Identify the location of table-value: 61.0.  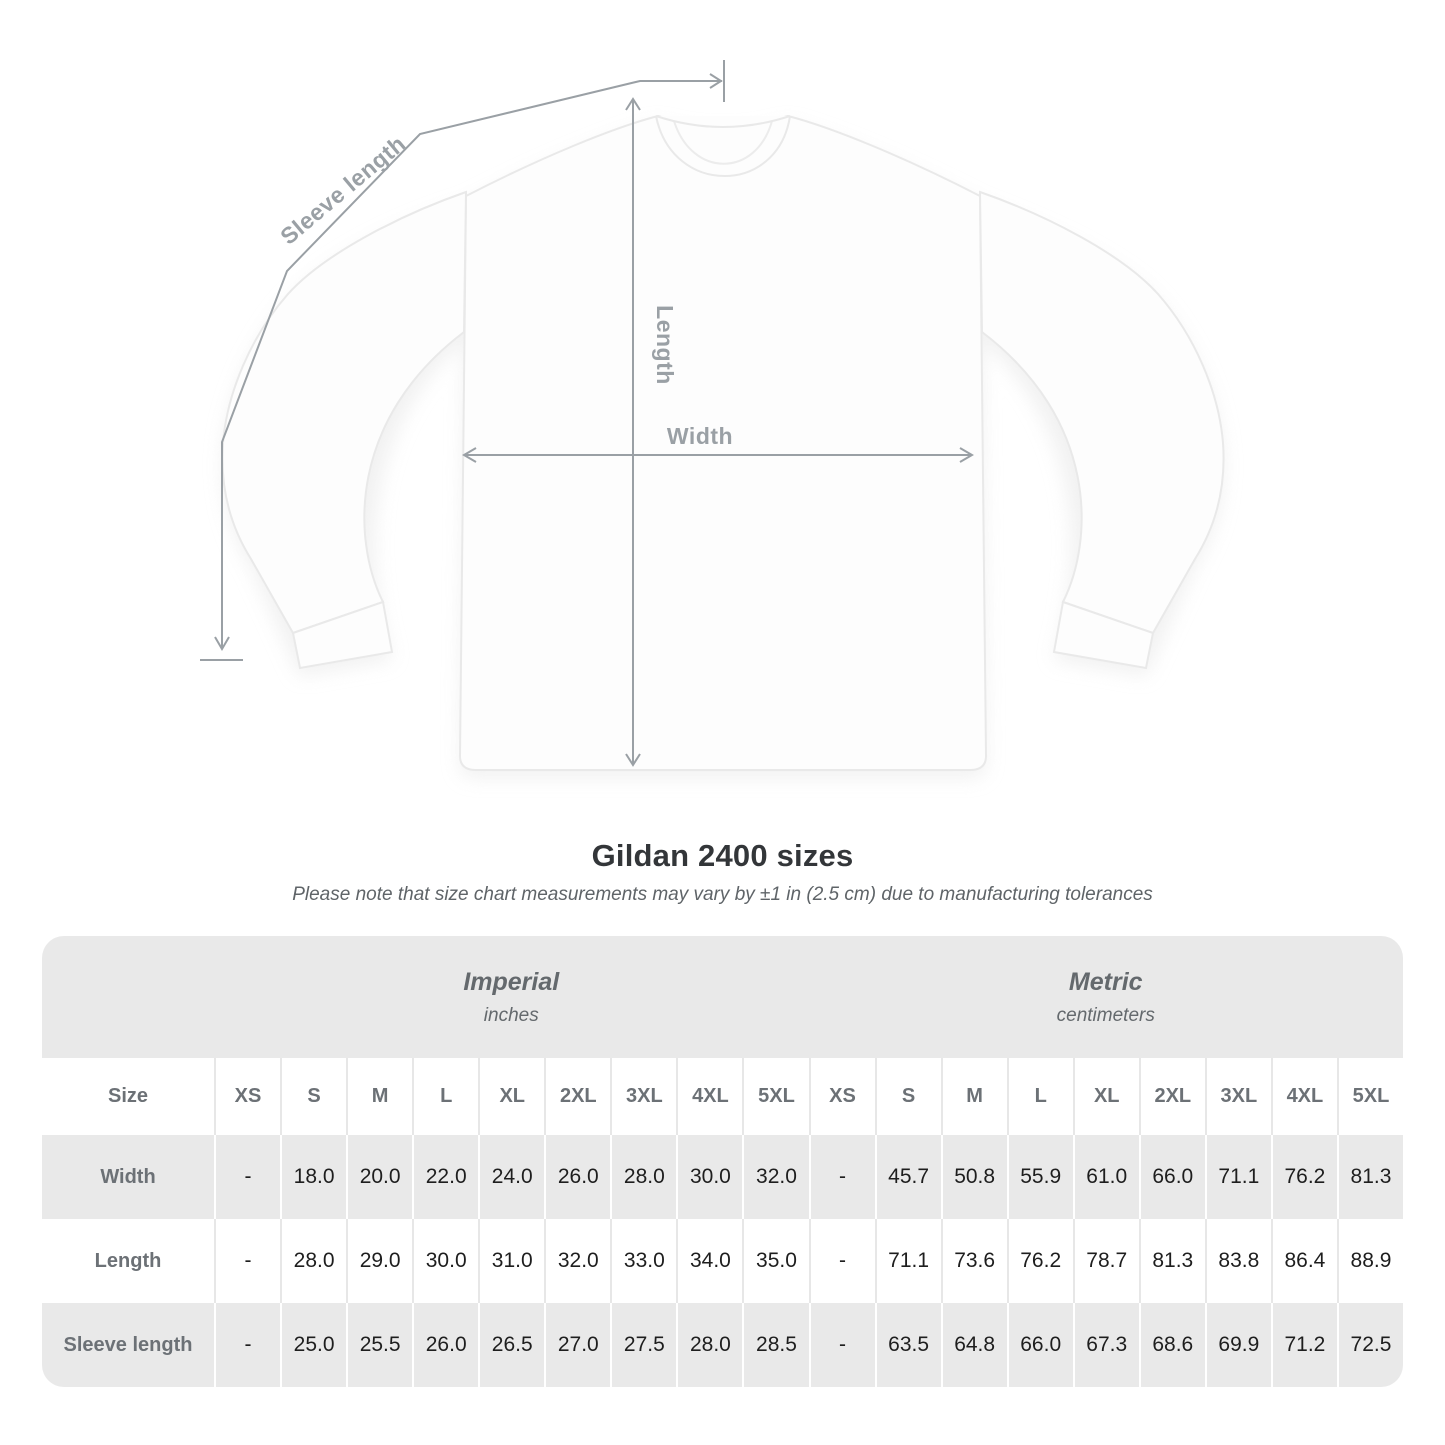
(1105, 1177).